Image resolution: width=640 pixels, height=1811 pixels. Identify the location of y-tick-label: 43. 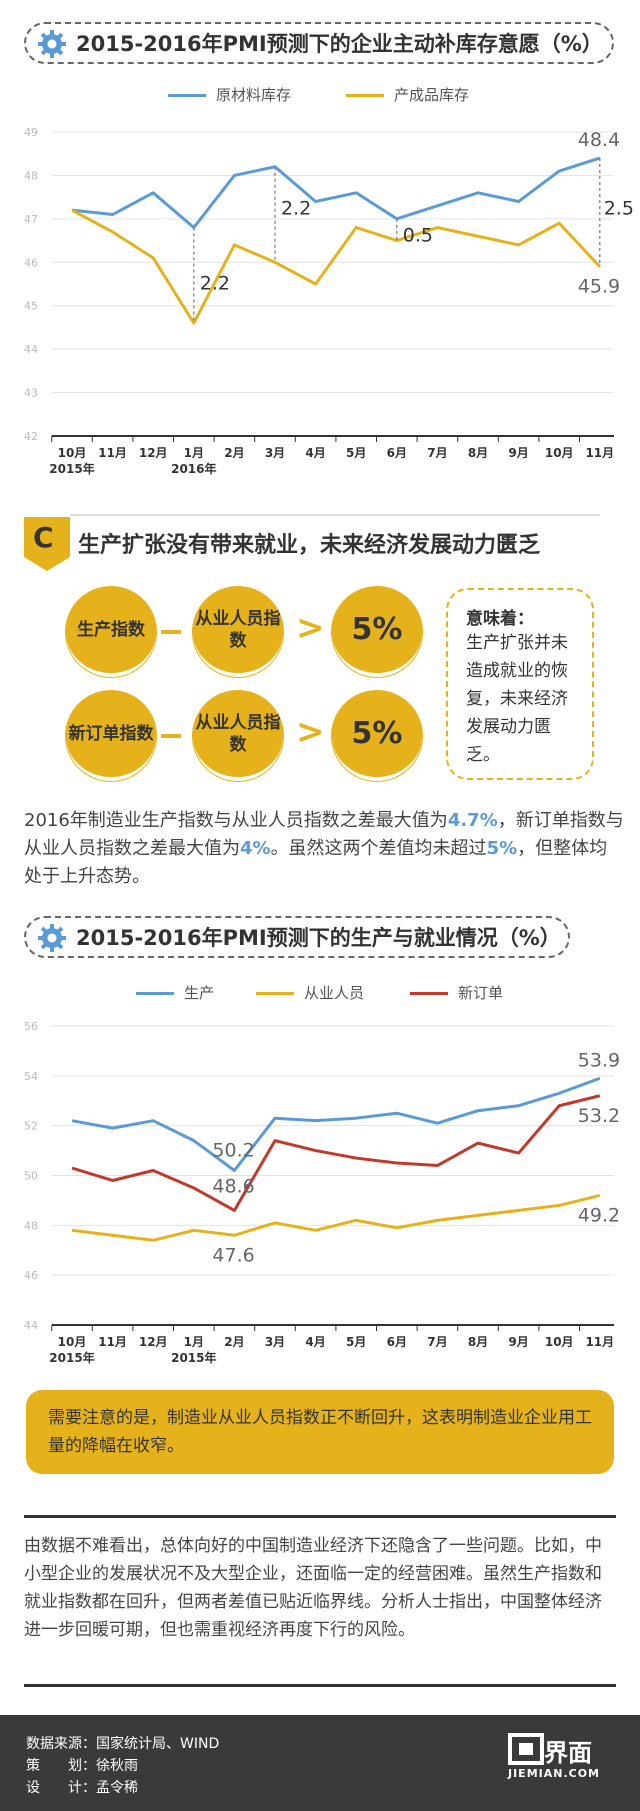
(31, 393).